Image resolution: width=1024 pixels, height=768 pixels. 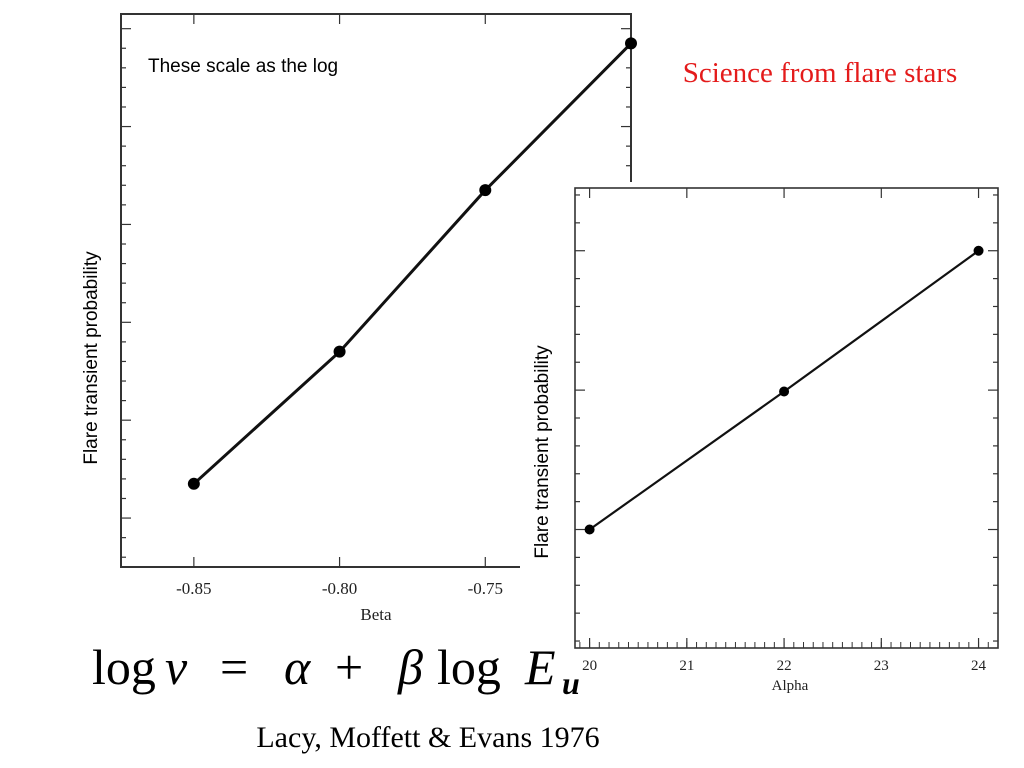 I want to click on equation-log-1: log, so click(x=124, y=667).